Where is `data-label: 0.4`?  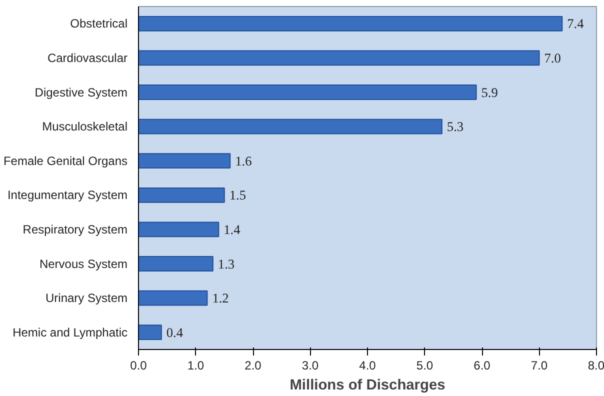 data-label: 0.4 is located at coordinates (175, 332).